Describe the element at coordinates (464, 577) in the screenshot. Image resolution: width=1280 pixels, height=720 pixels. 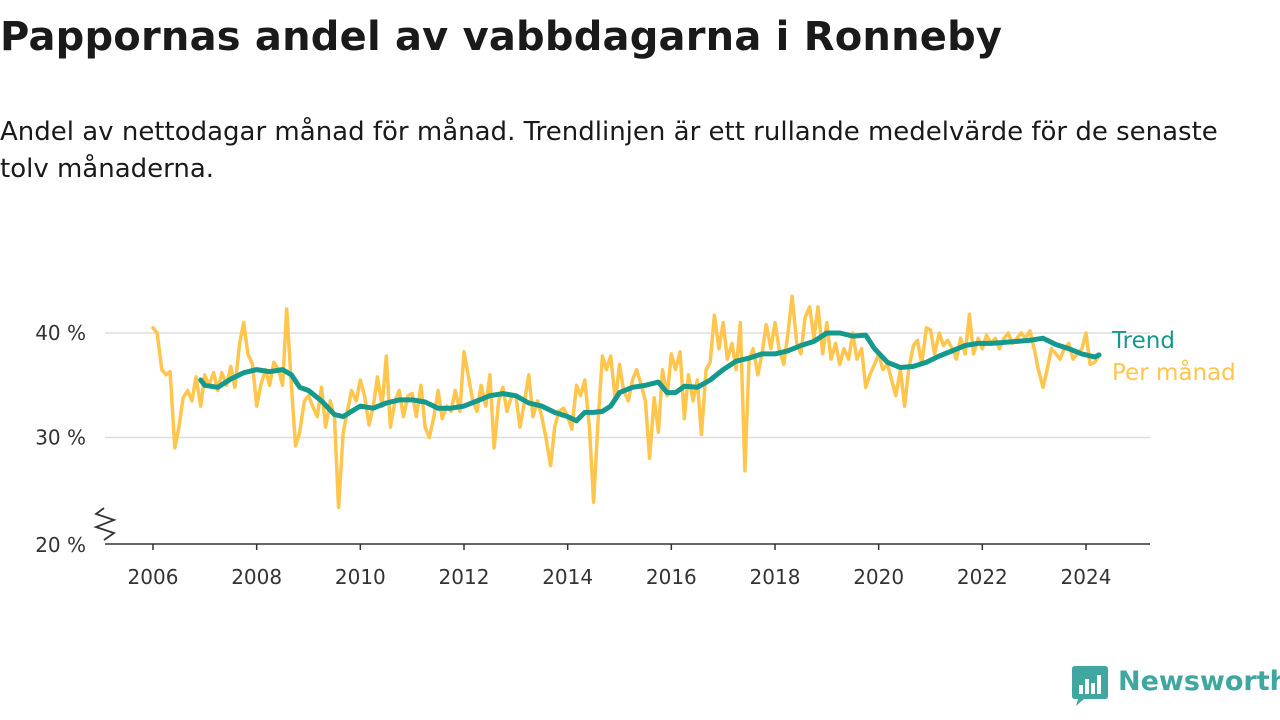
I see `x-tick-label: 2012` at that location.